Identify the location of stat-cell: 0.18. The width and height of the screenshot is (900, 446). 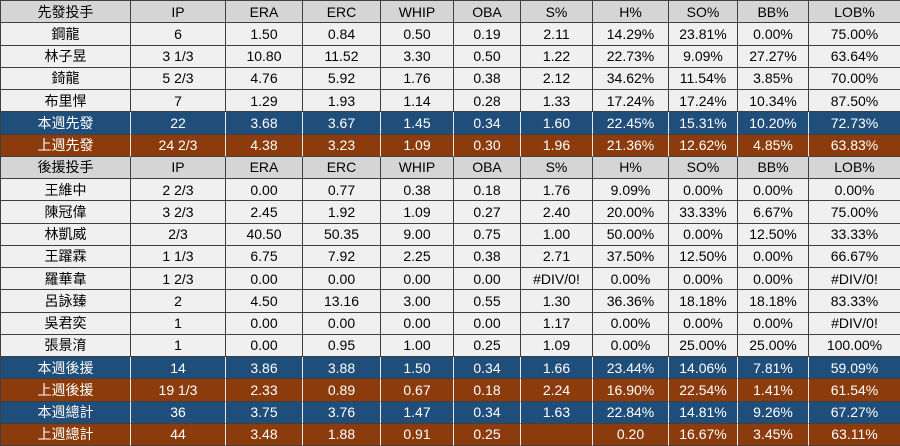
(487, 390).